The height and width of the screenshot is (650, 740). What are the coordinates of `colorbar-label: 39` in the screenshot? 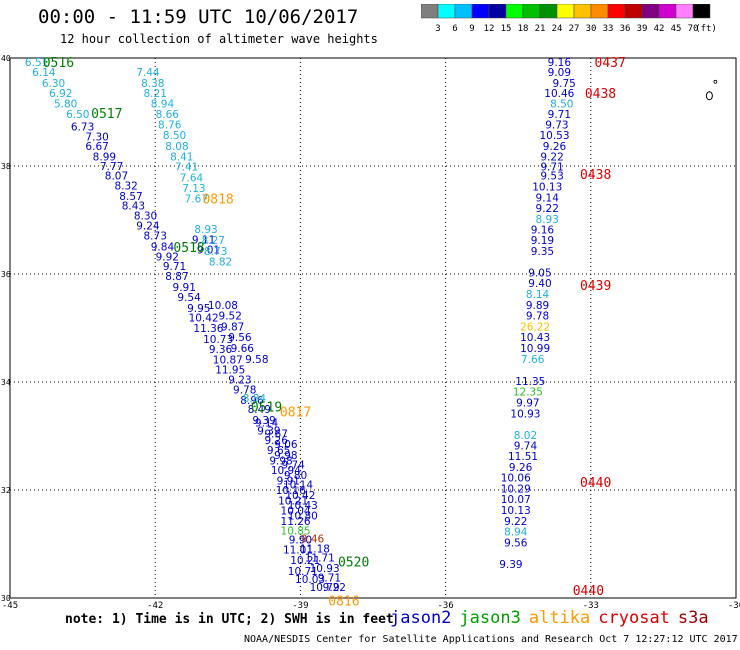 It's located at (642, 29).